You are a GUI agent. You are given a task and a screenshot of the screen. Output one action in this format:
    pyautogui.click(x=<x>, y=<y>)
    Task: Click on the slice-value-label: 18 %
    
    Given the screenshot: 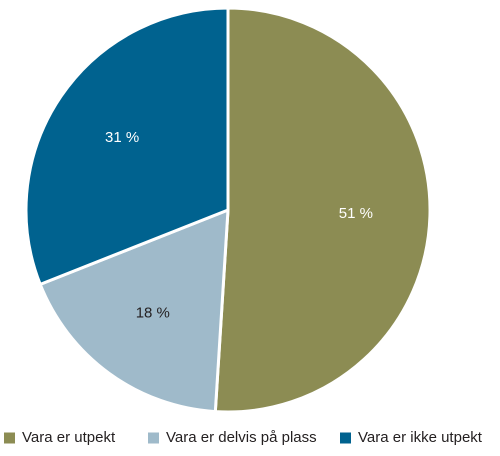 What is the action you would take?
    pyautogui.click(x=153, y=313)
    